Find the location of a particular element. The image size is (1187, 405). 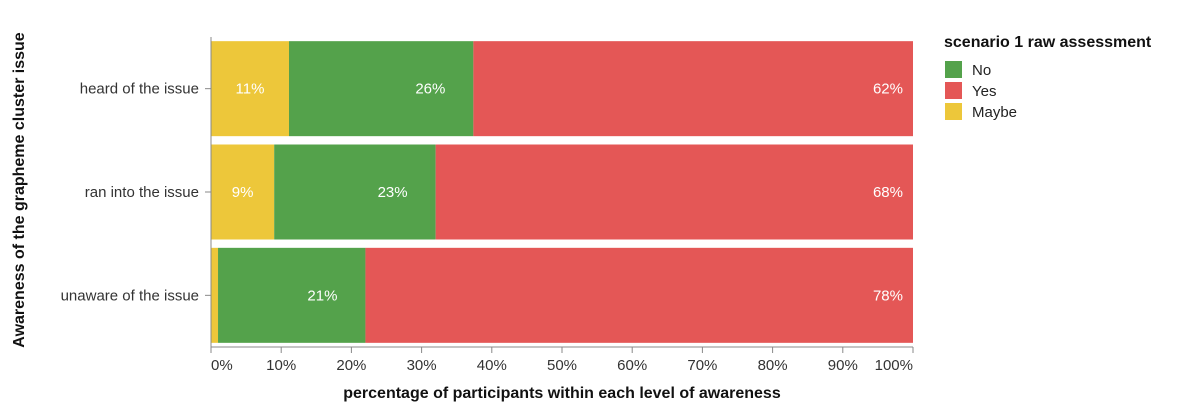

x-tick-label: 100% is located at coordinates (894, 365).